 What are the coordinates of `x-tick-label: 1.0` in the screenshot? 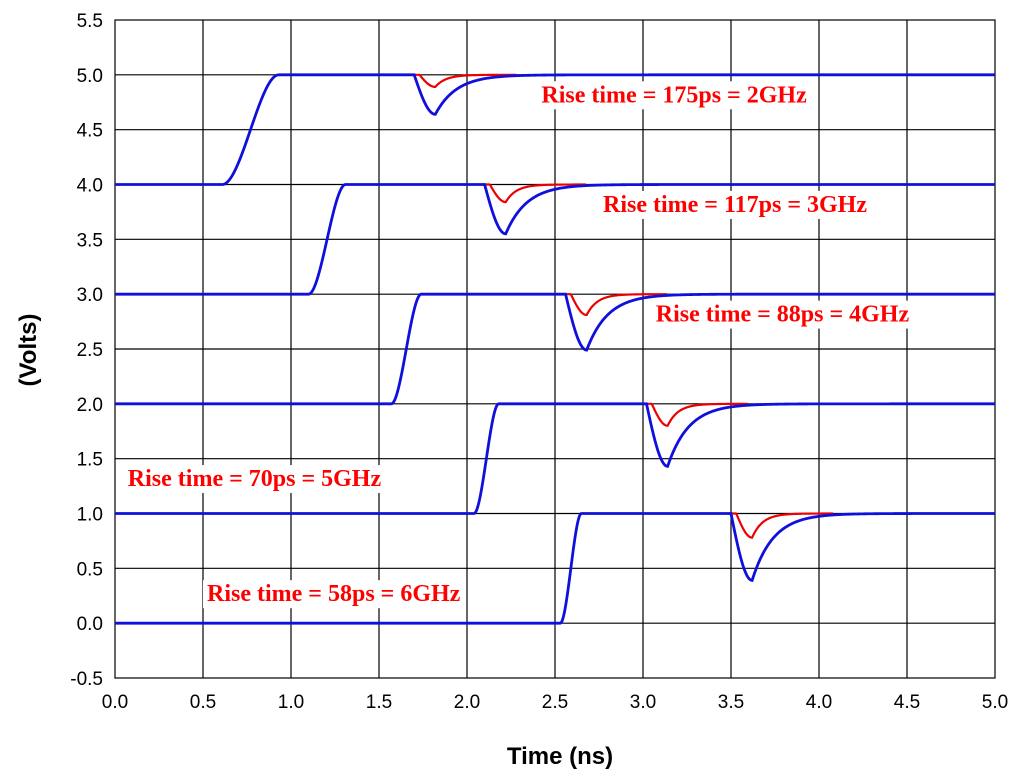 It's located at (291, 702).